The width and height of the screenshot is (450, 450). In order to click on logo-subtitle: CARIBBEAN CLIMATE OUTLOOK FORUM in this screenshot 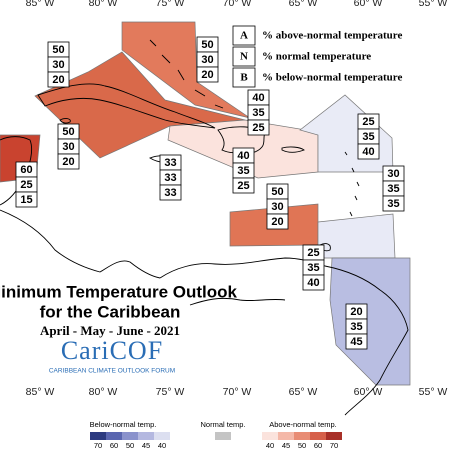, I will do `click(112, 371)`.